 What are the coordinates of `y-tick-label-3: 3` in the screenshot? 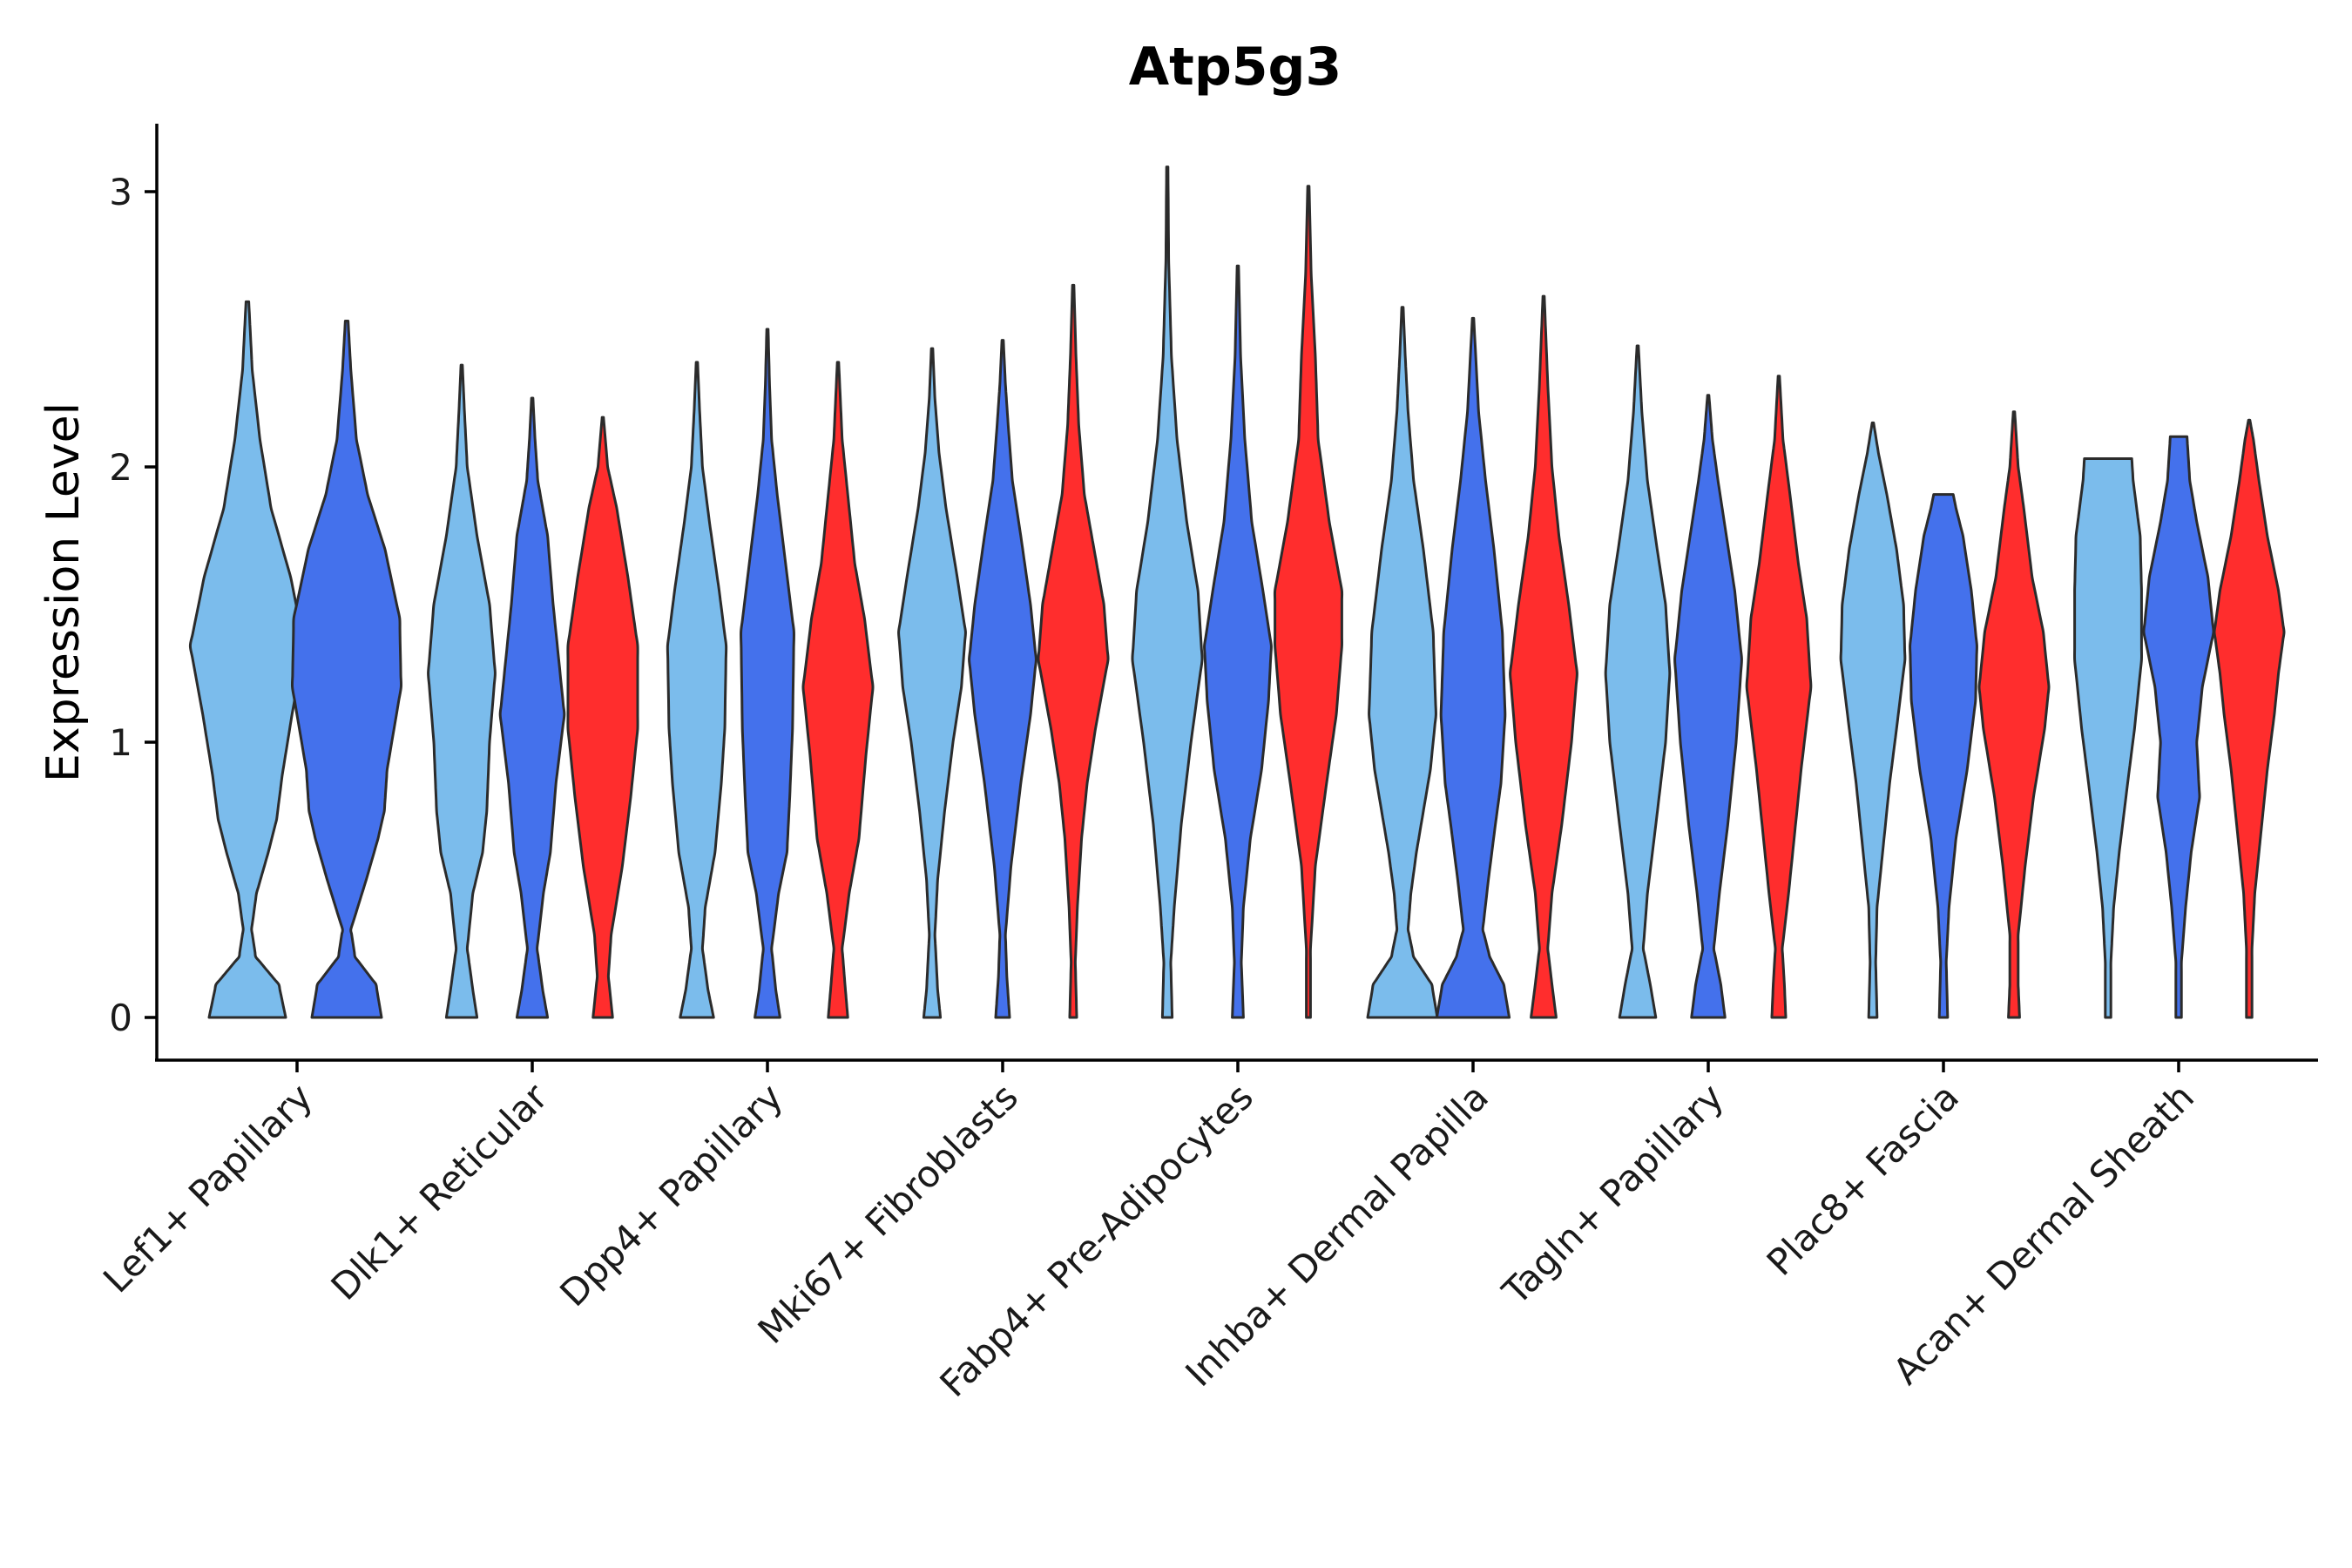 It's located at (120, 192).